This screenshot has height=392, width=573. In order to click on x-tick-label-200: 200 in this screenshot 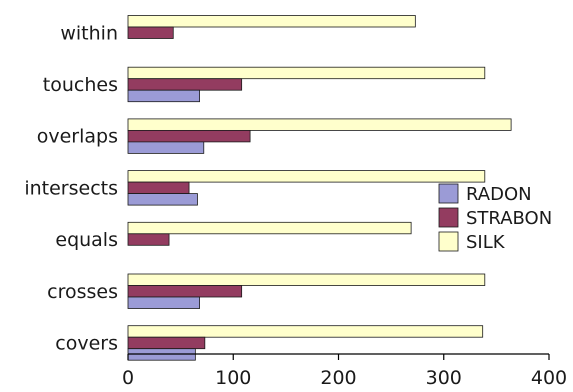, I will do `click(338, 378)`.